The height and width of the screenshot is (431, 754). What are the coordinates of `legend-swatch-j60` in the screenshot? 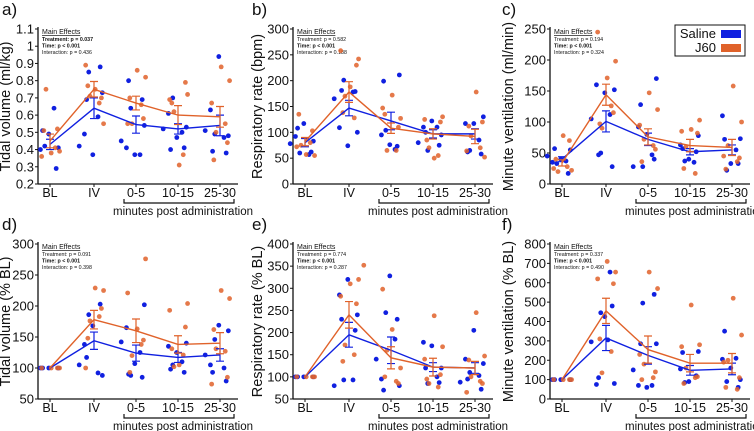 It's located at (731, 48).